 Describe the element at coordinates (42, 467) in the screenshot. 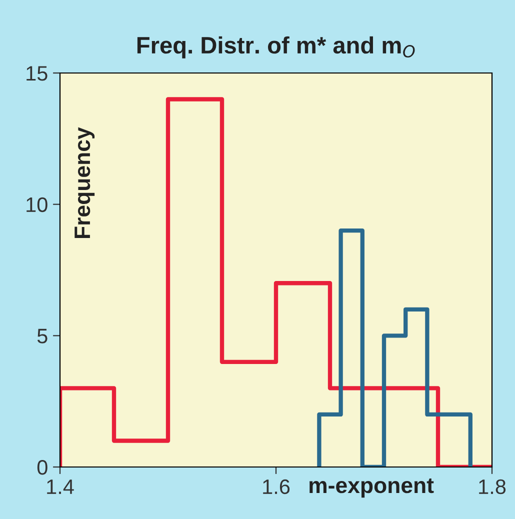

I see `y-tick-label: 0` at that location.